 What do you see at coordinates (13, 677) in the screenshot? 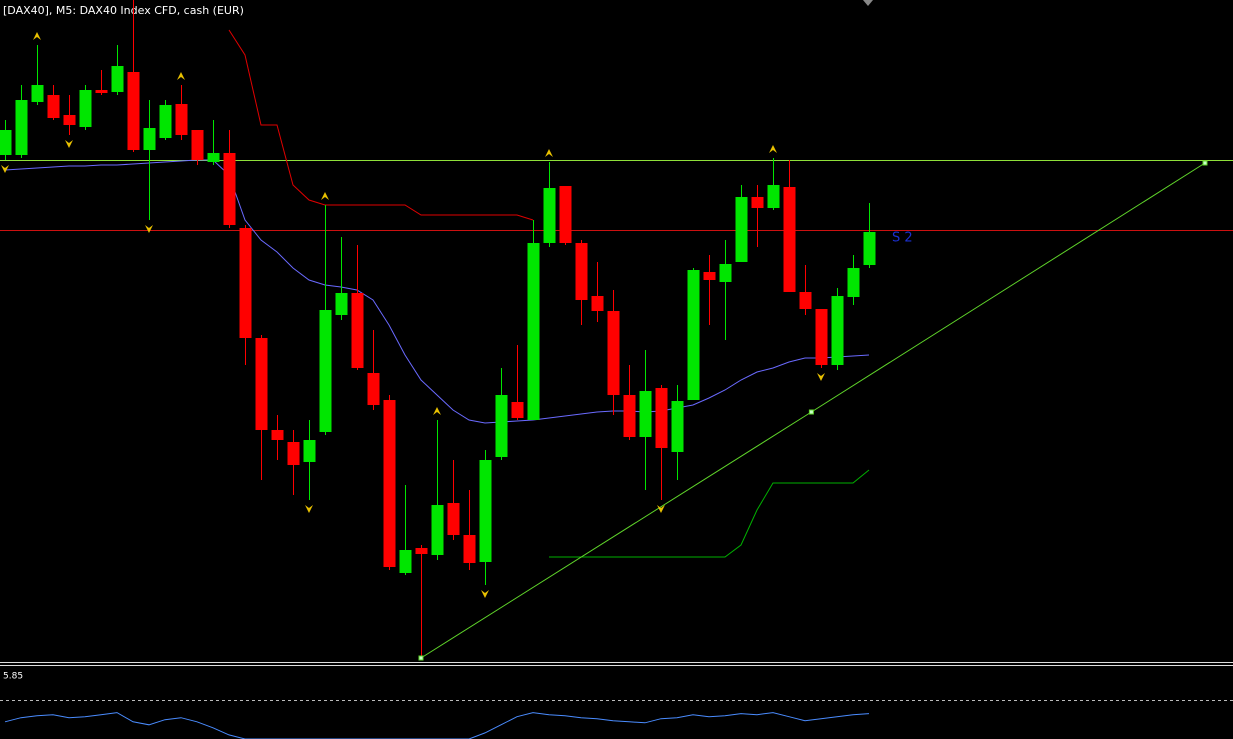
I see `indicator-label: 5.85` at bounding box center [13, 677].